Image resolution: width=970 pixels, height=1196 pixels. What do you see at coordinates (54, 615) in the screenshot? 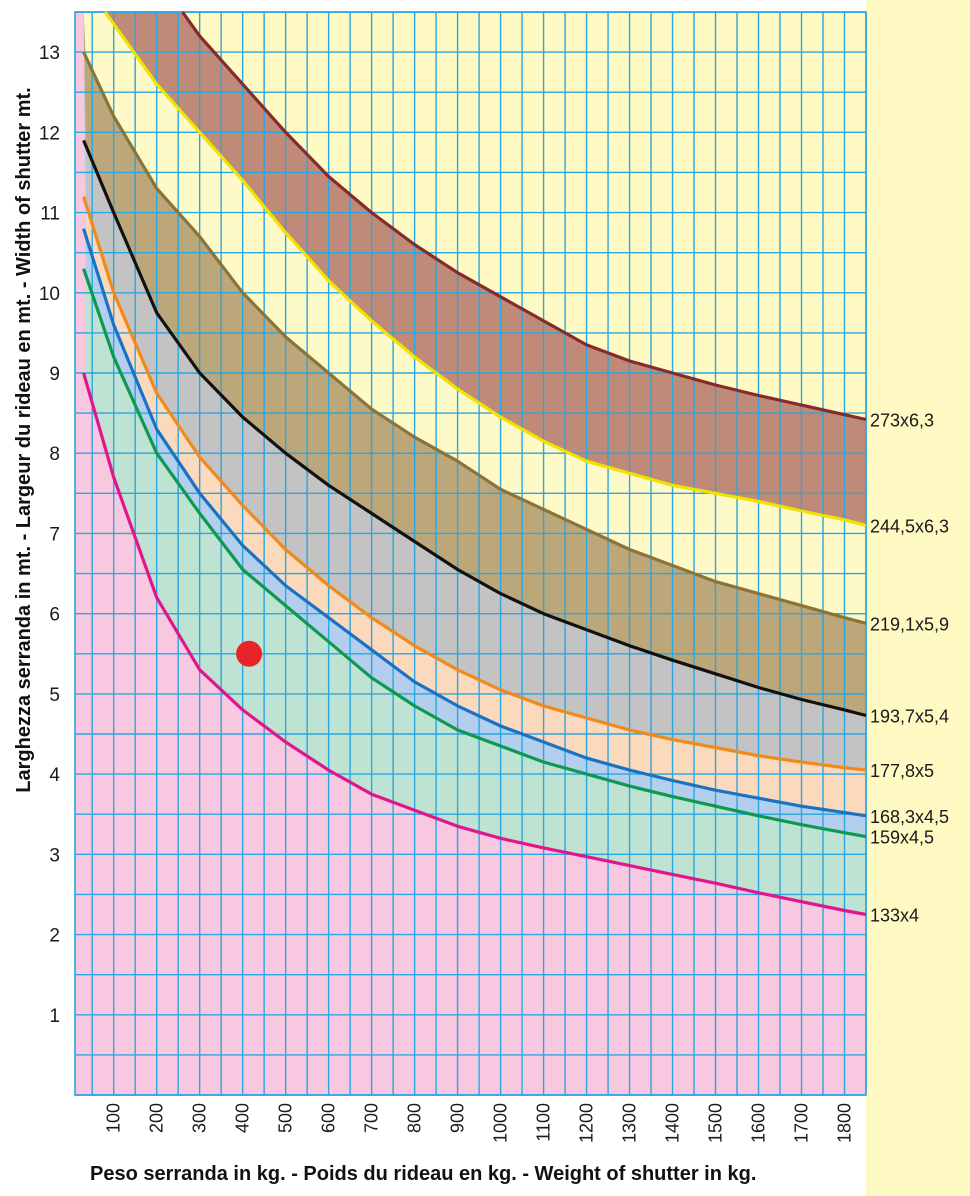
I see `y-tick-label: 6` at bounding box center [54, 615].